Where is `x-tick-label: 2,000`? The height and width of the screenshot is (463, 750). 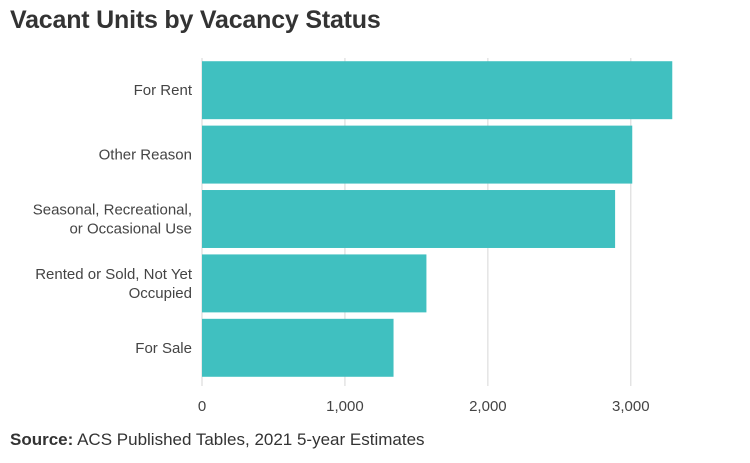 x-tick-label: 2,000 is located at coordinates (488, 406).